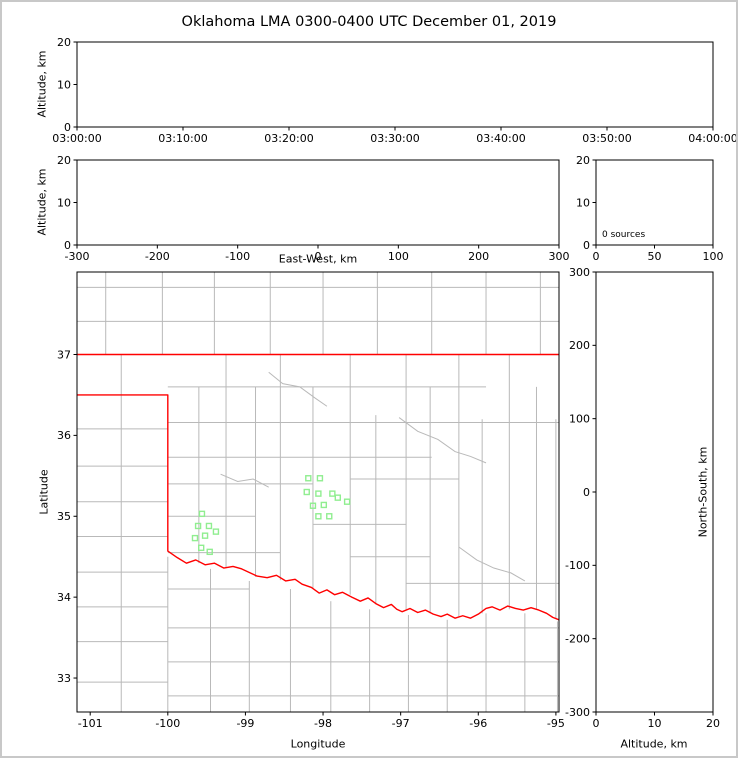 The image size is (738, 758). What do you see at coordinates (76, 138) in the screenshot?
I see `svg-text: 03:00:00` at bounding box center [76, 138].